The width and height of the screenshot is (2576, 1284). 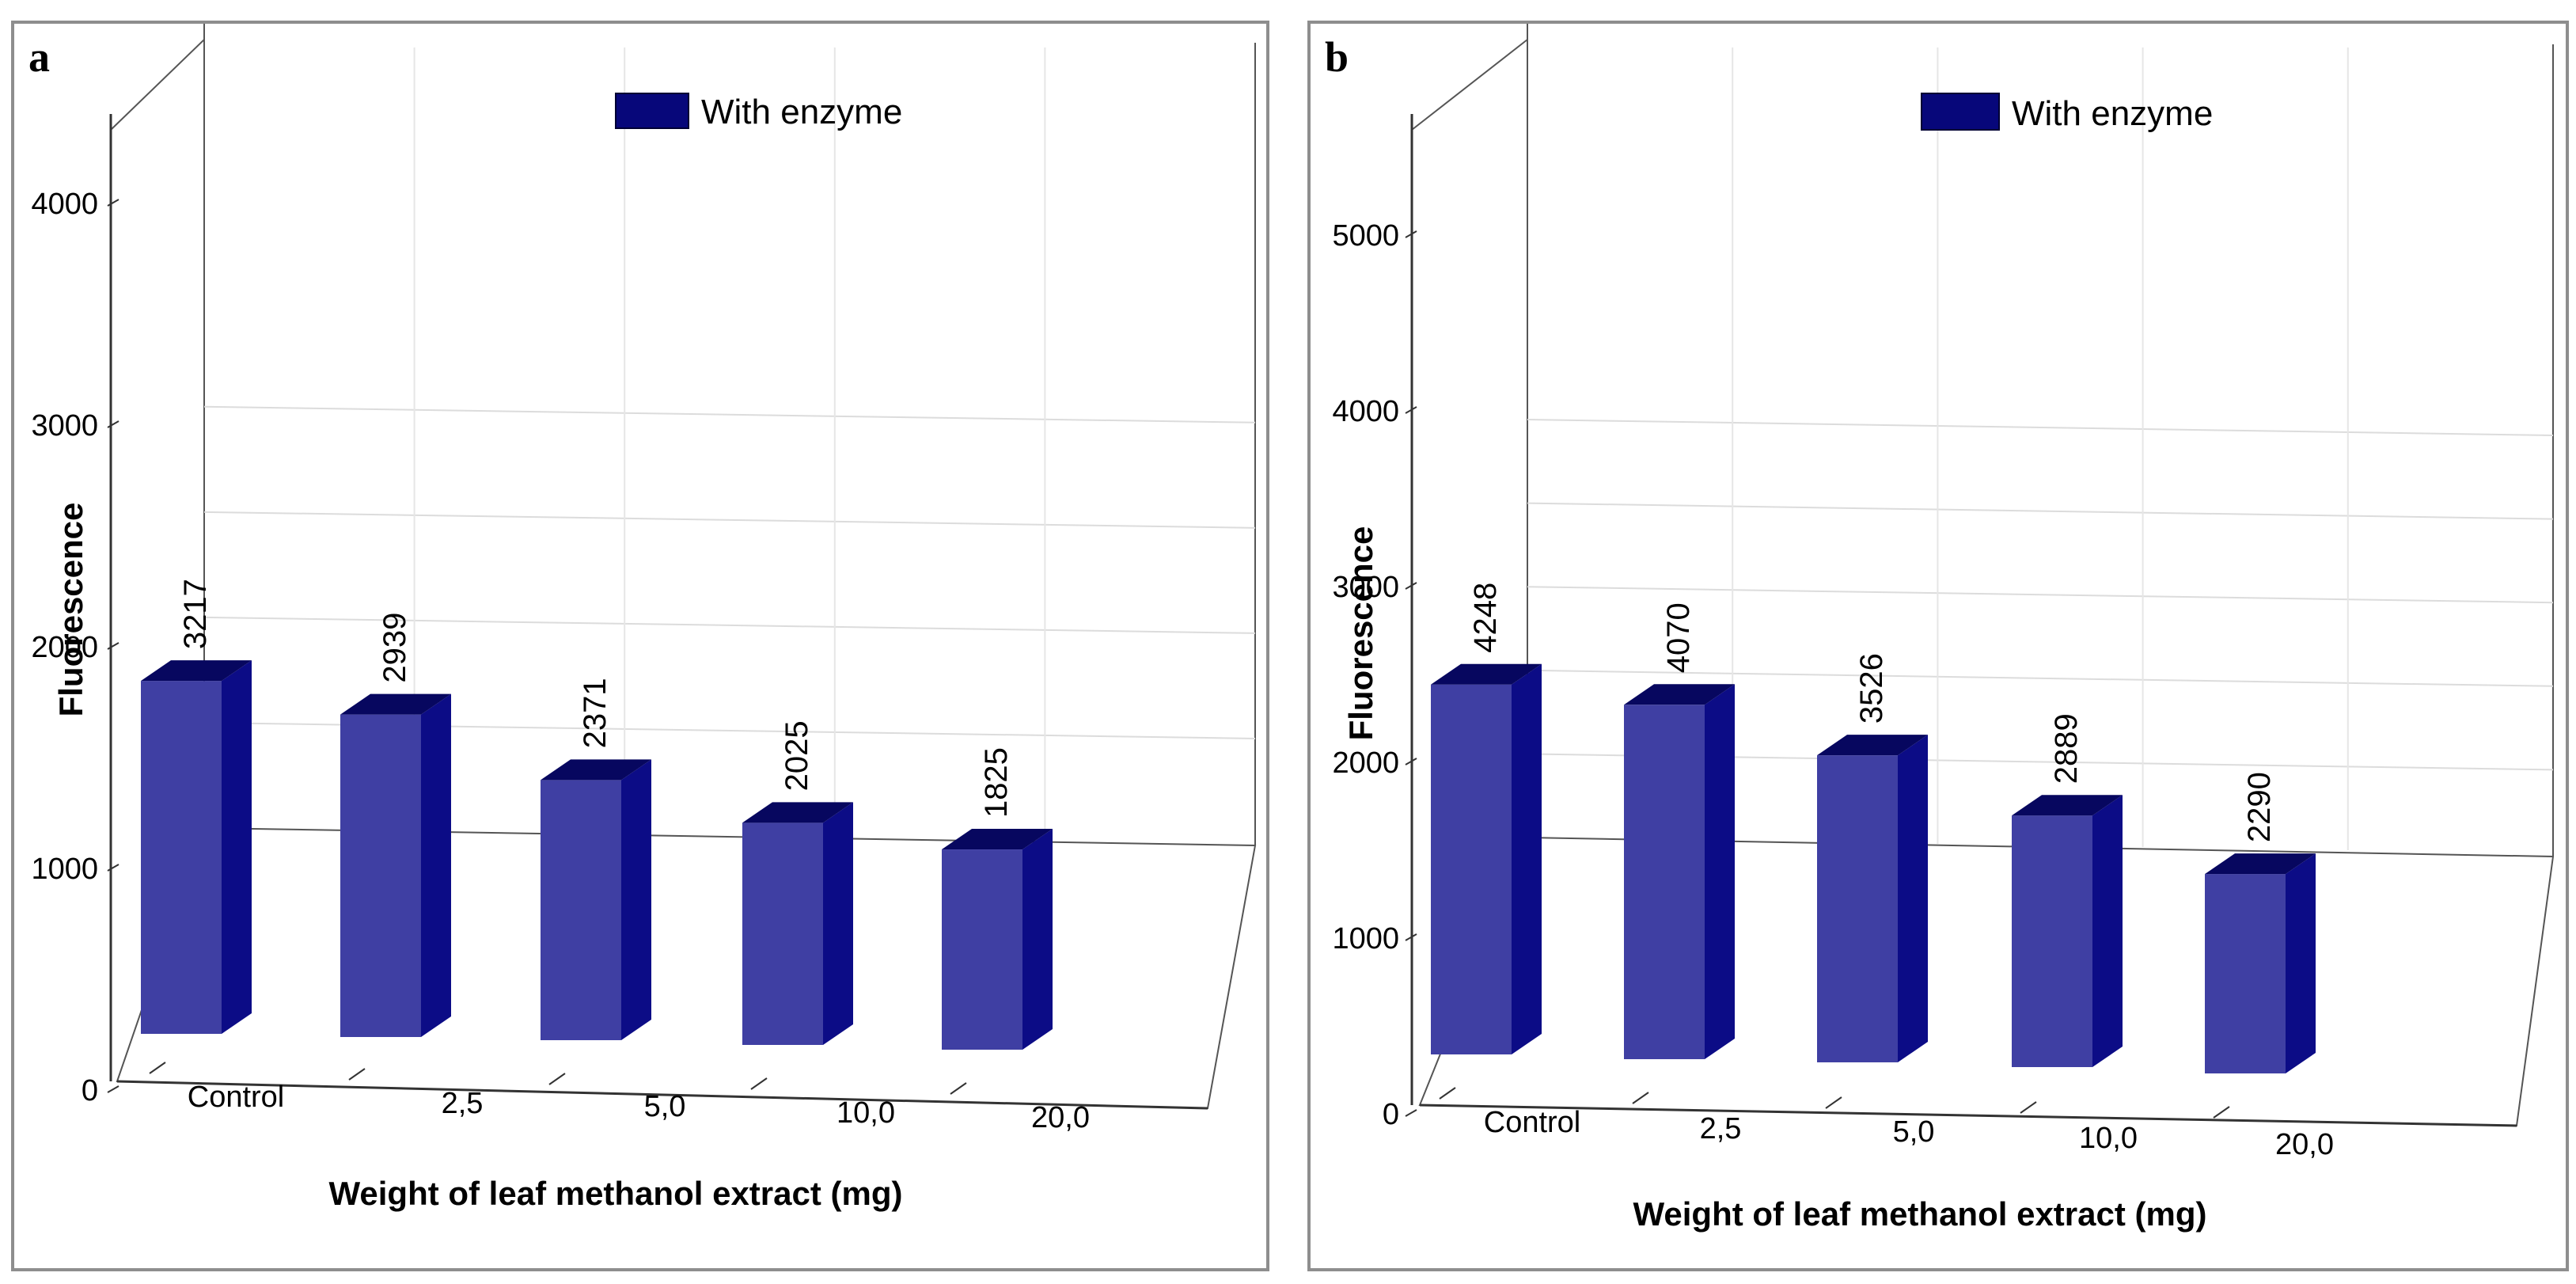 I want to click on chart-a-bars, so click(x=597, y=855).